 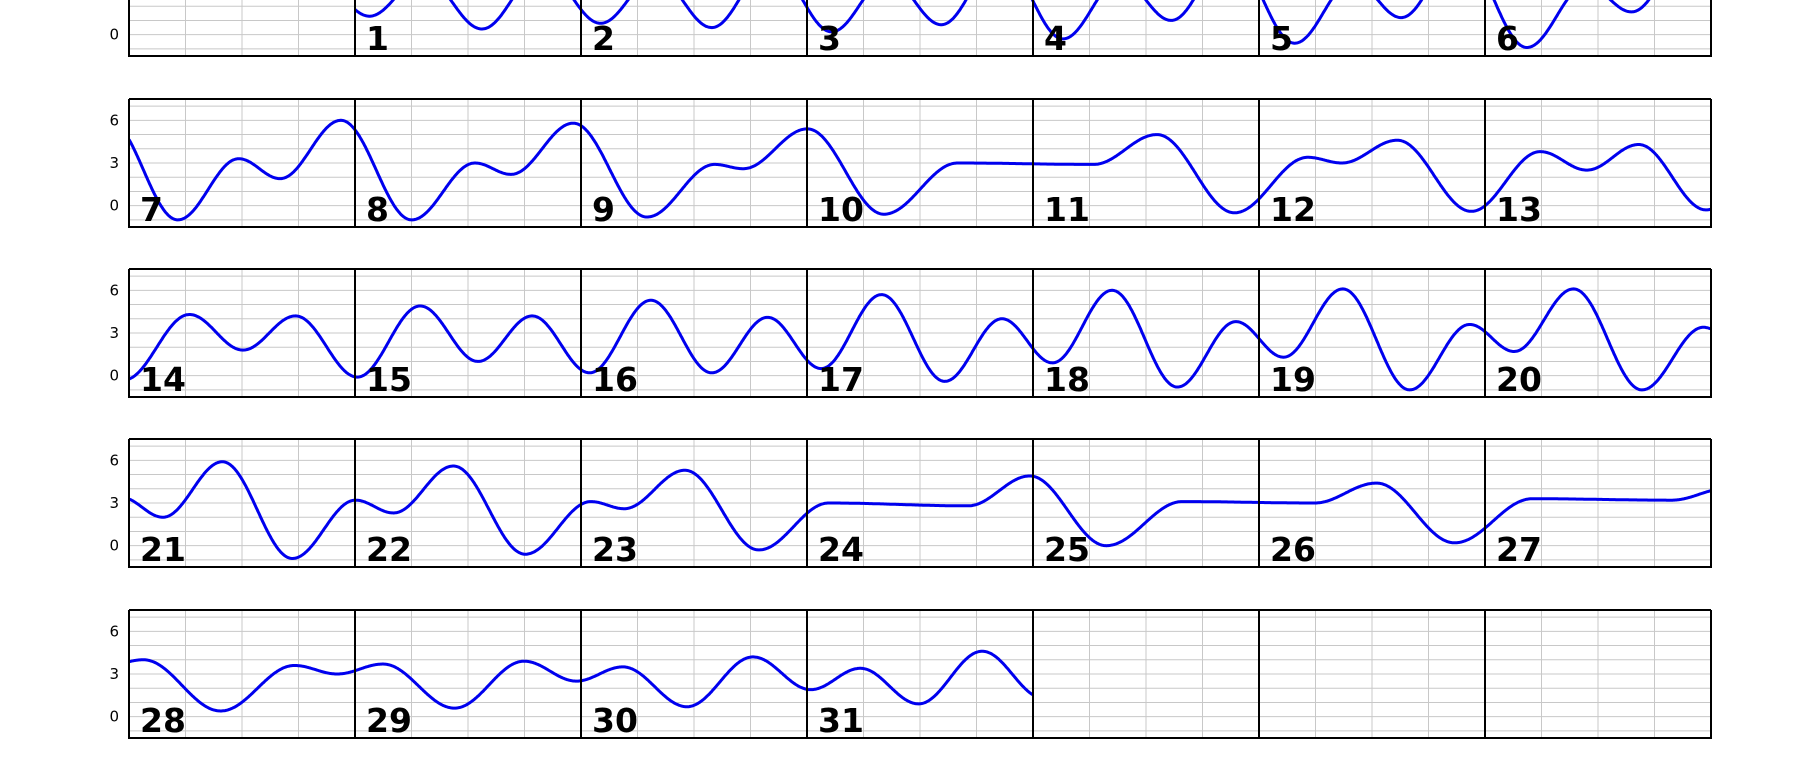 I want to click on day-number: 1, so click(x=377, y=38).